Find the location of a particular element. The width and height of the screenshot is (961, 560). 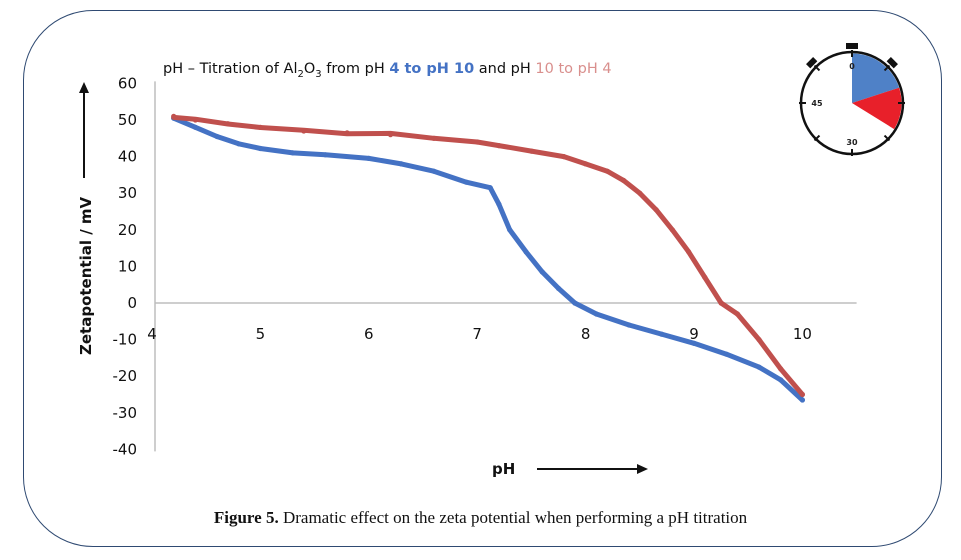

x-axis-label: pH is located at coordinates (503, 469).